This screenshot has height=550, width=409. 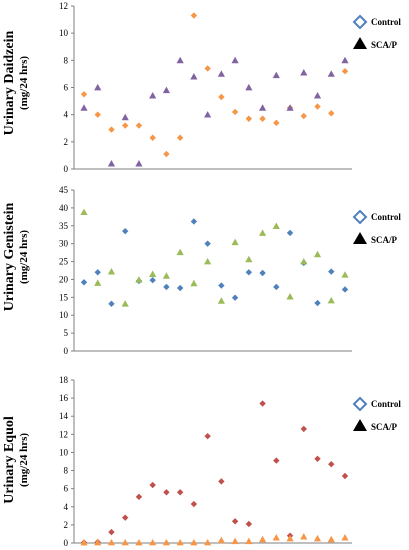 What do you see at coordinates (376, 227) in the screenshot?
I see `genistein-legend: Control SCA/P` at bounding box center [376, 227].